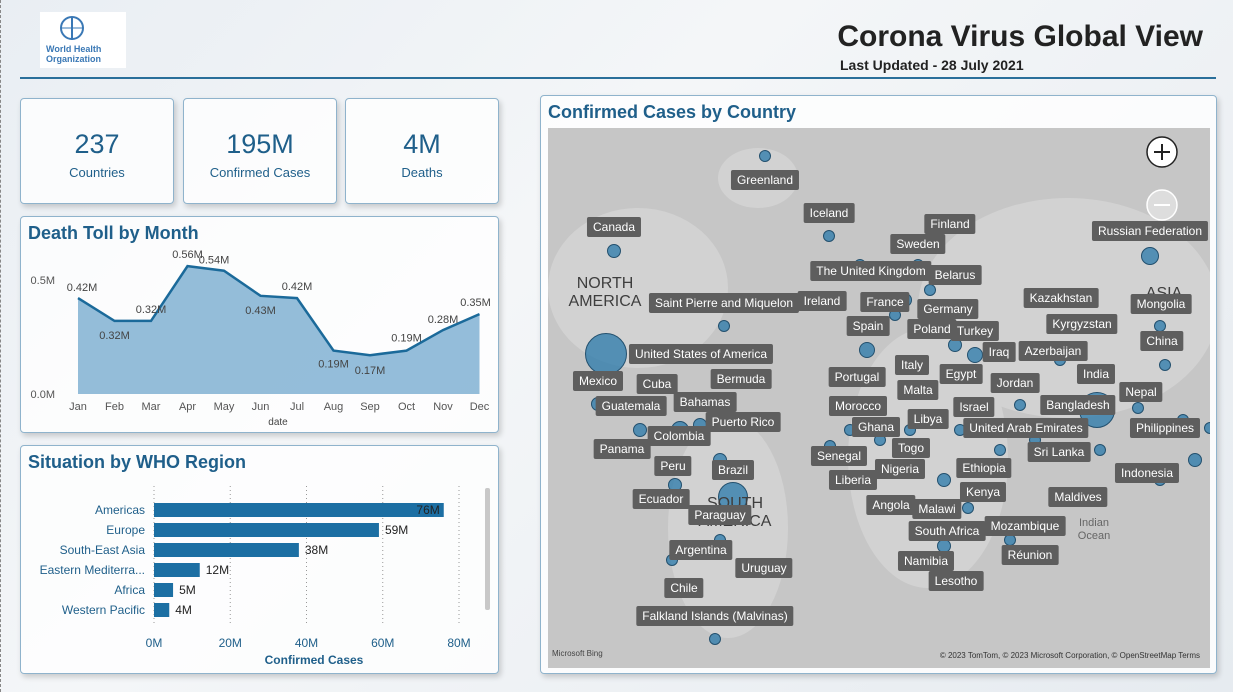 The image size is (1233, 692). Describe the element at coordinates (598, 381) in the screenshot. I see `country-label: Mexico` at that location.